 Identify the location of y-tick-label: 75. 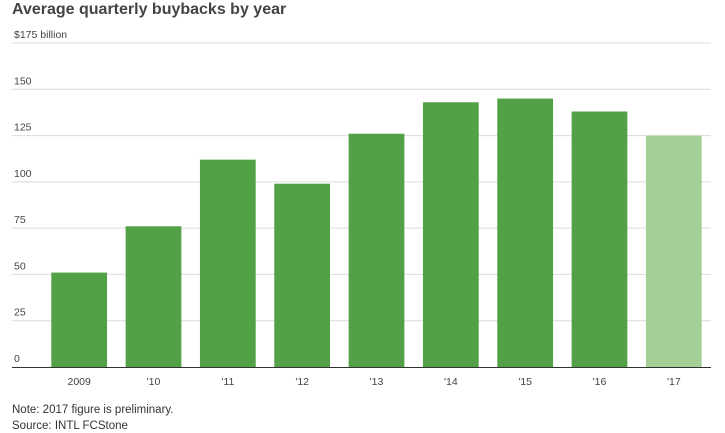
(20, 220).